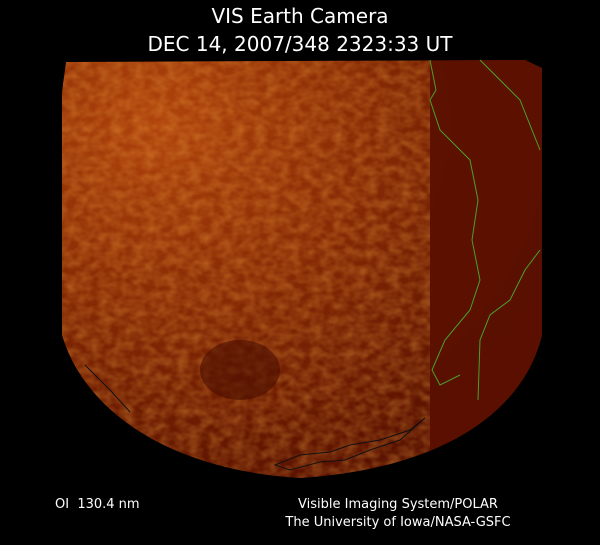  Describe the element at coordinates (398, 504) in the screenshot. I see `instrument: Visible Imaging System/POLAR` at that location.